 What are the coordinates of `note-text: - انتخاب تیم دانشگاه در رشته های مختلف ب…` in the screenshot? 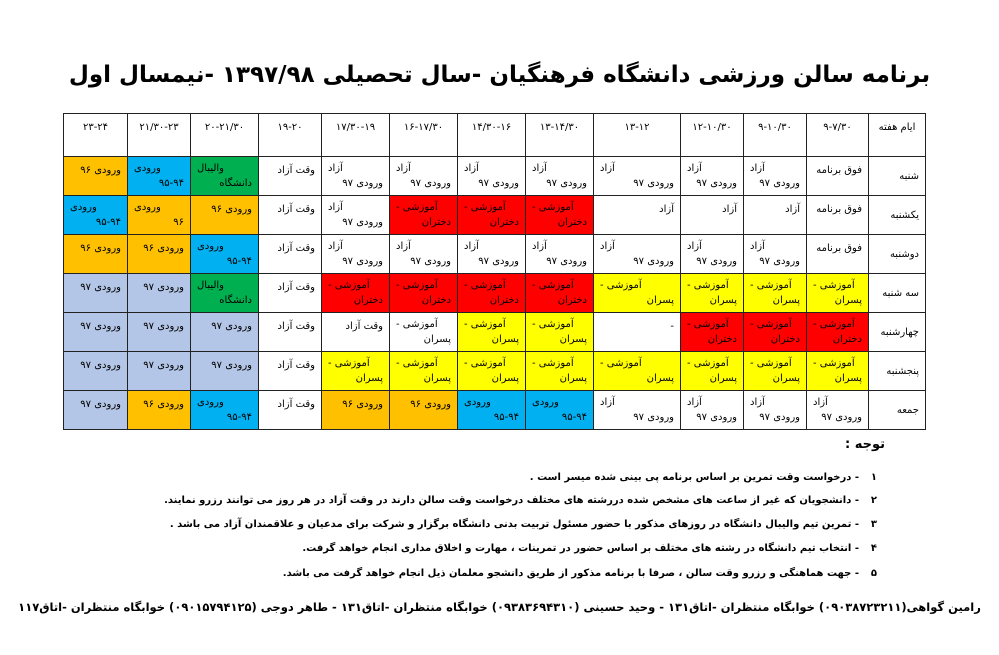 It's located at (580, 548).